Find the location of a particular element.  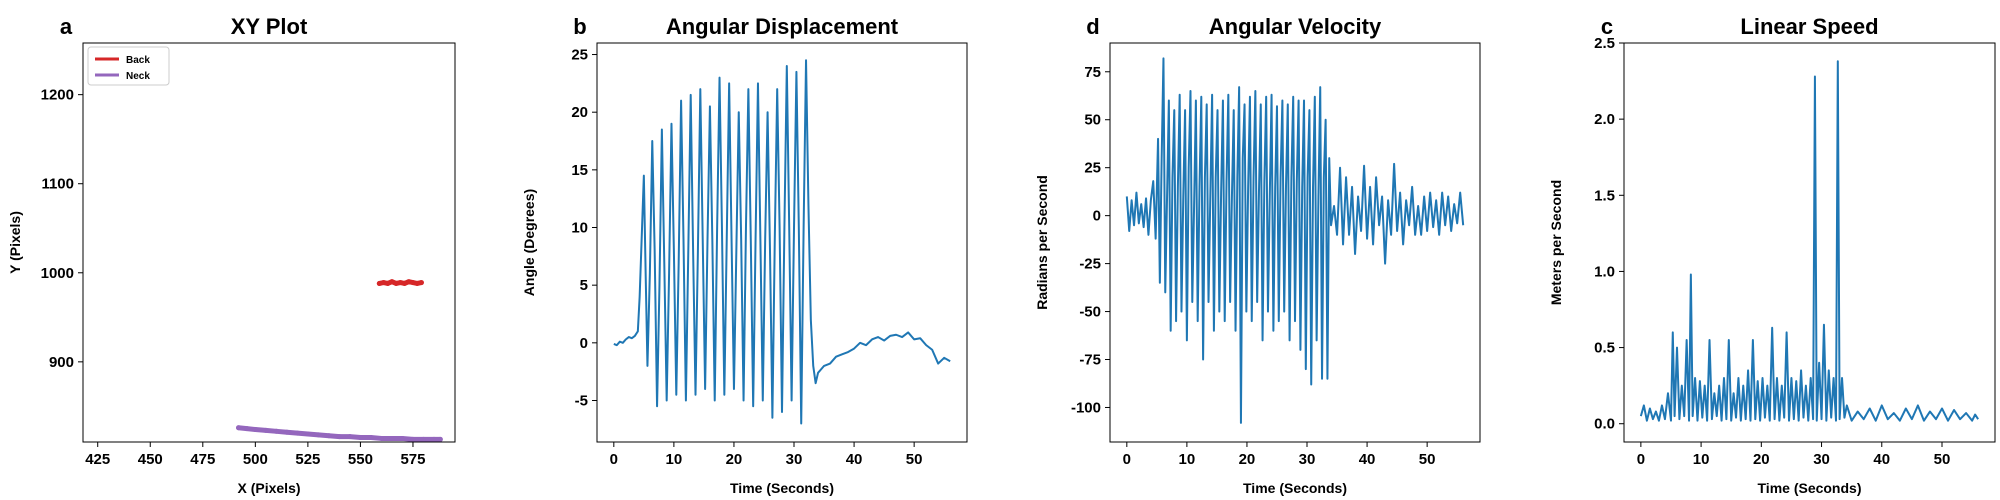

chart-title: XY Plot is located at coordinates (269, 26).